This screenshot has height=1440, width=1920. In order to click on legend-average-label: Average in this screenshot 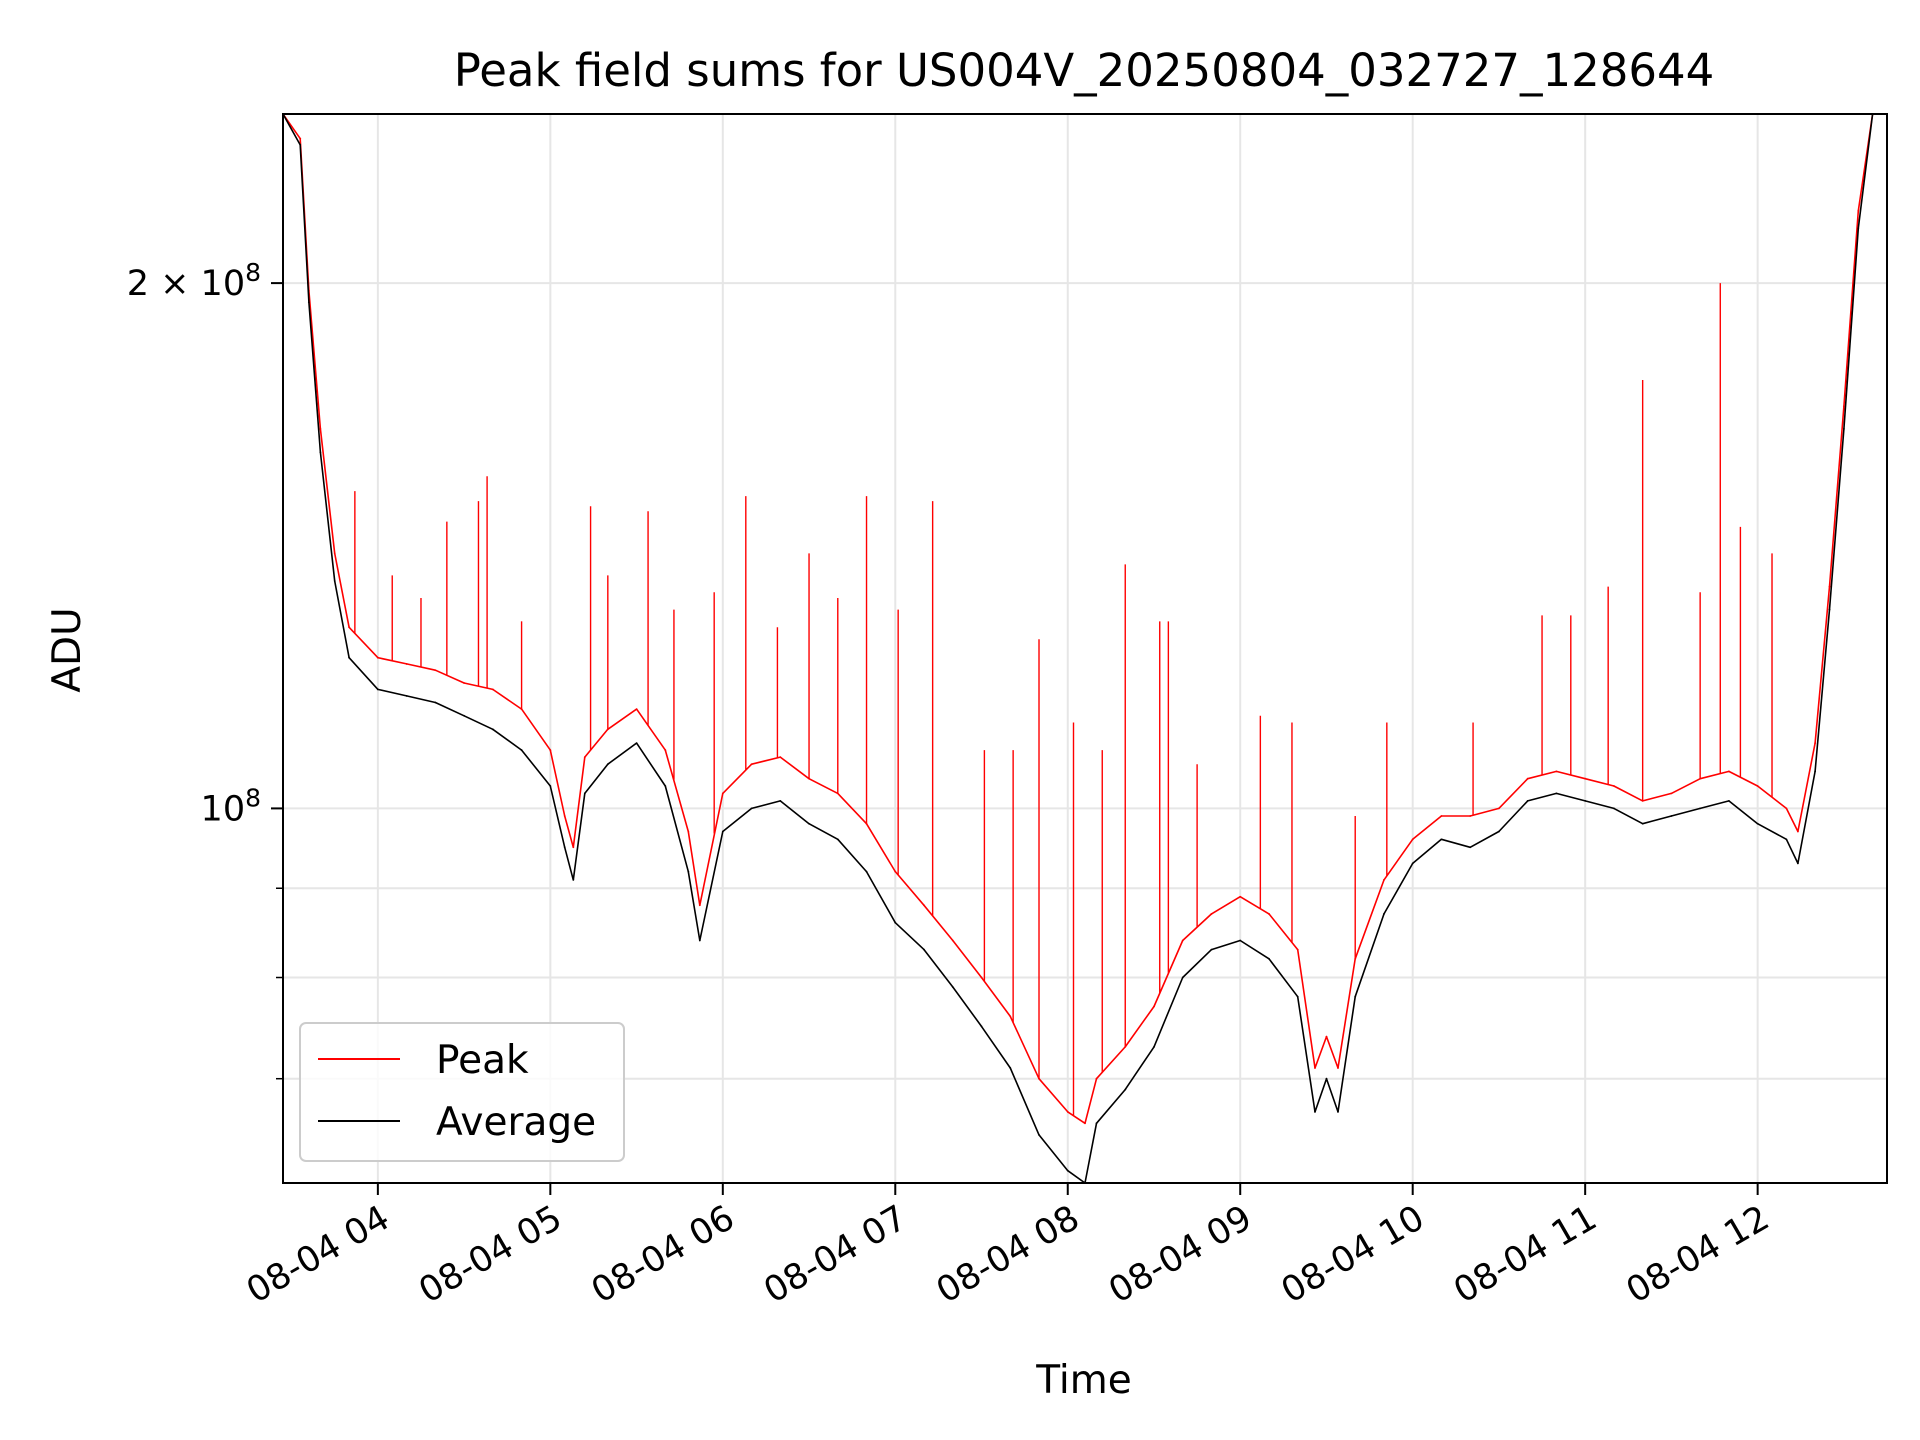, I will do `click(516, 1122)`.